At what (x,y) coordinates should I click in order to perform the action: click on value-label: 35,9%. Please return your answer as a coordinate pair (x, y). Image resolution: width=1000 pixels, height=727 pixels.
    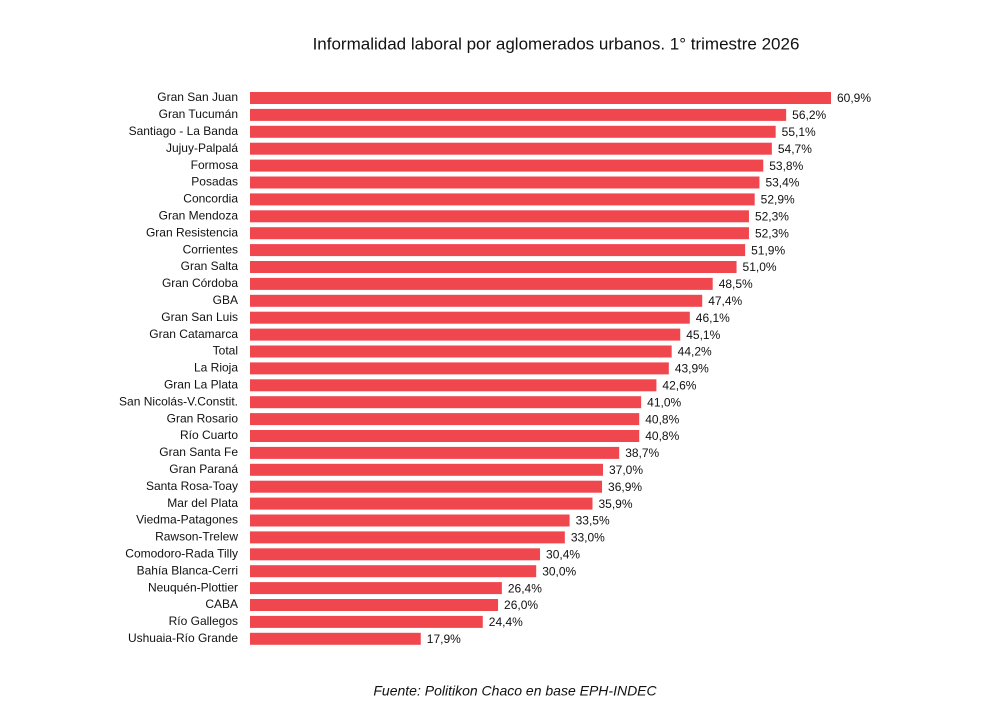
    Looking at the image, I should click on (615, 504).